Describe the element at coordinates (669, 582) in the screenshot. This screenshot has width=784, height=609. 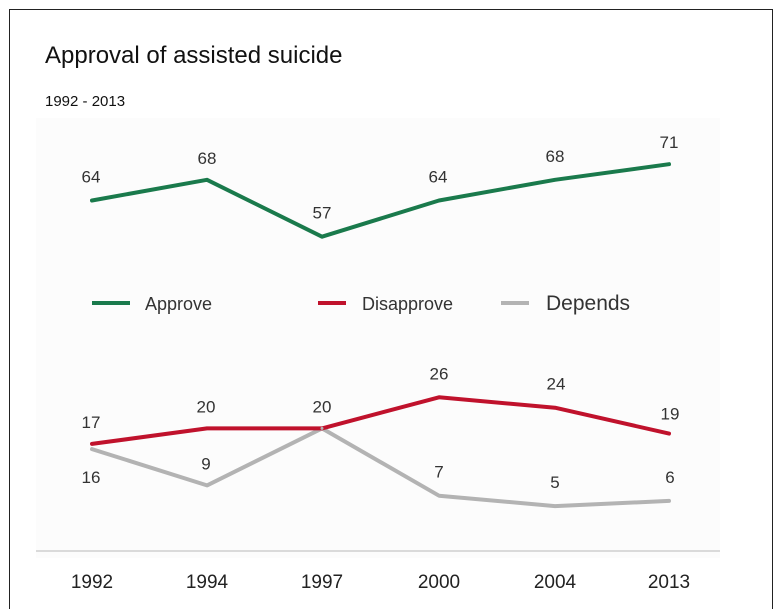
I see `x-tick-label-2013: 2013` at that location.